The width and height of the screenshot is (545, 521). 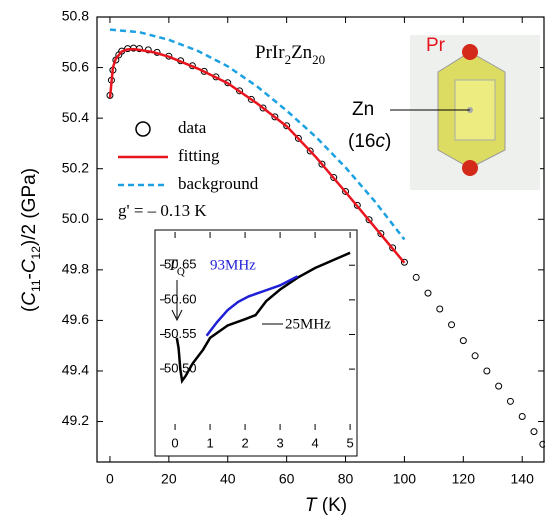 What do you see at coordinates (279, 442) in the screenshot?
I see `x-tick-label: 3` at bounding box center [279, 442].